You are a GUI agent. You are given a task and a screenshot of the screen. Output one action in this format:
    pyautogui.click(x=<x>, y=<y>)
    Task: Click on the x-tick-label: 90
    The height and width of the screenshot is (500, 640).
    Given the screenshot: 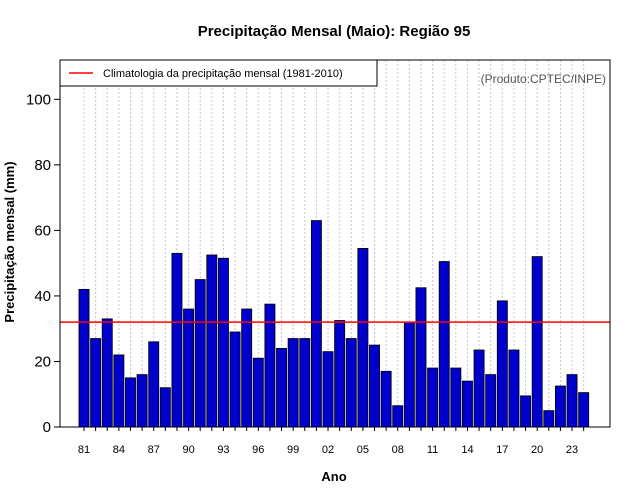 What is the action you would take?
    pyautogui.click(x=188, y=450)
    